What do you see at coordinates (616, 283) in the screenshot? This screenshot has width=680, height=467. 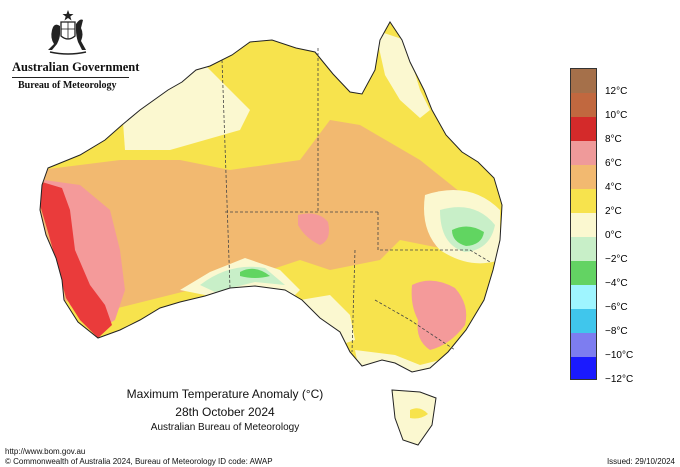 I see `legend-label: −4°C` at bounding box center [616, 283].